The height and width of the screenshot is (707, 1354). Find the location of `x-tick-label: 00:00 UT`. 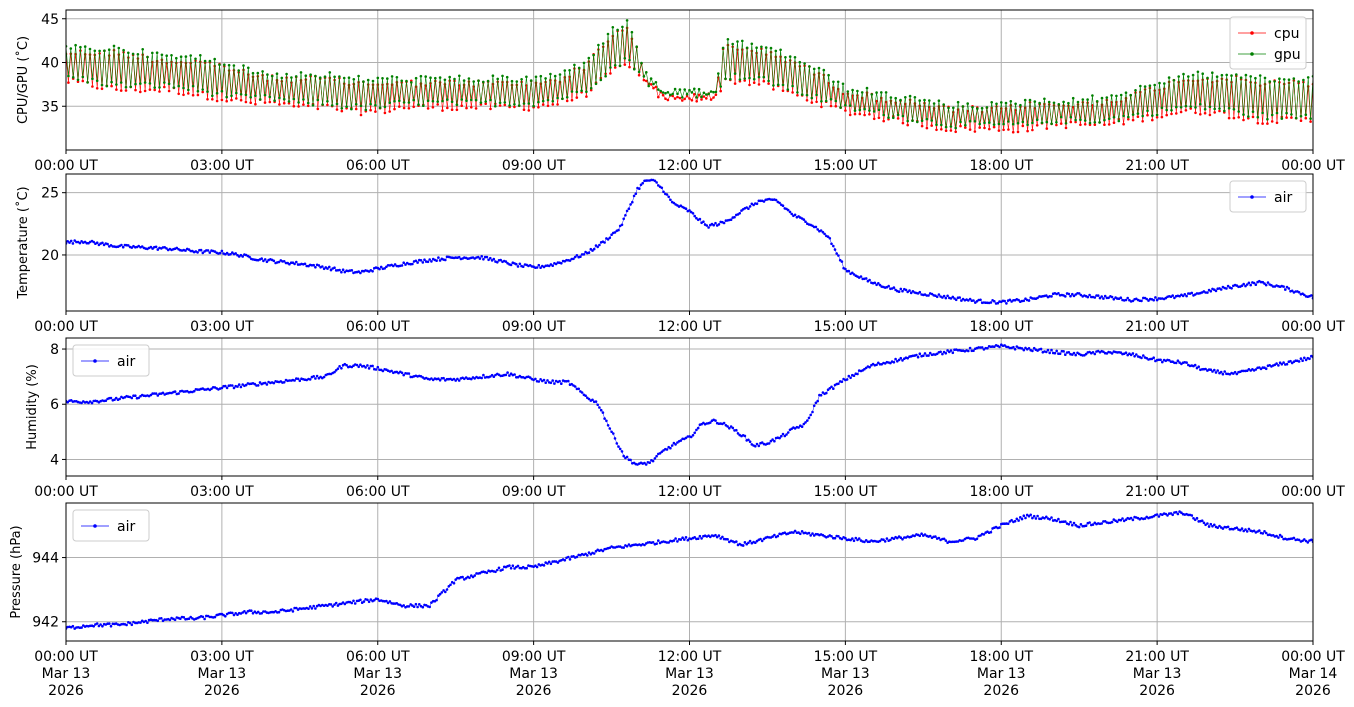

x-tick-label: 00:00 UT is located at coordinates (1313, 327).